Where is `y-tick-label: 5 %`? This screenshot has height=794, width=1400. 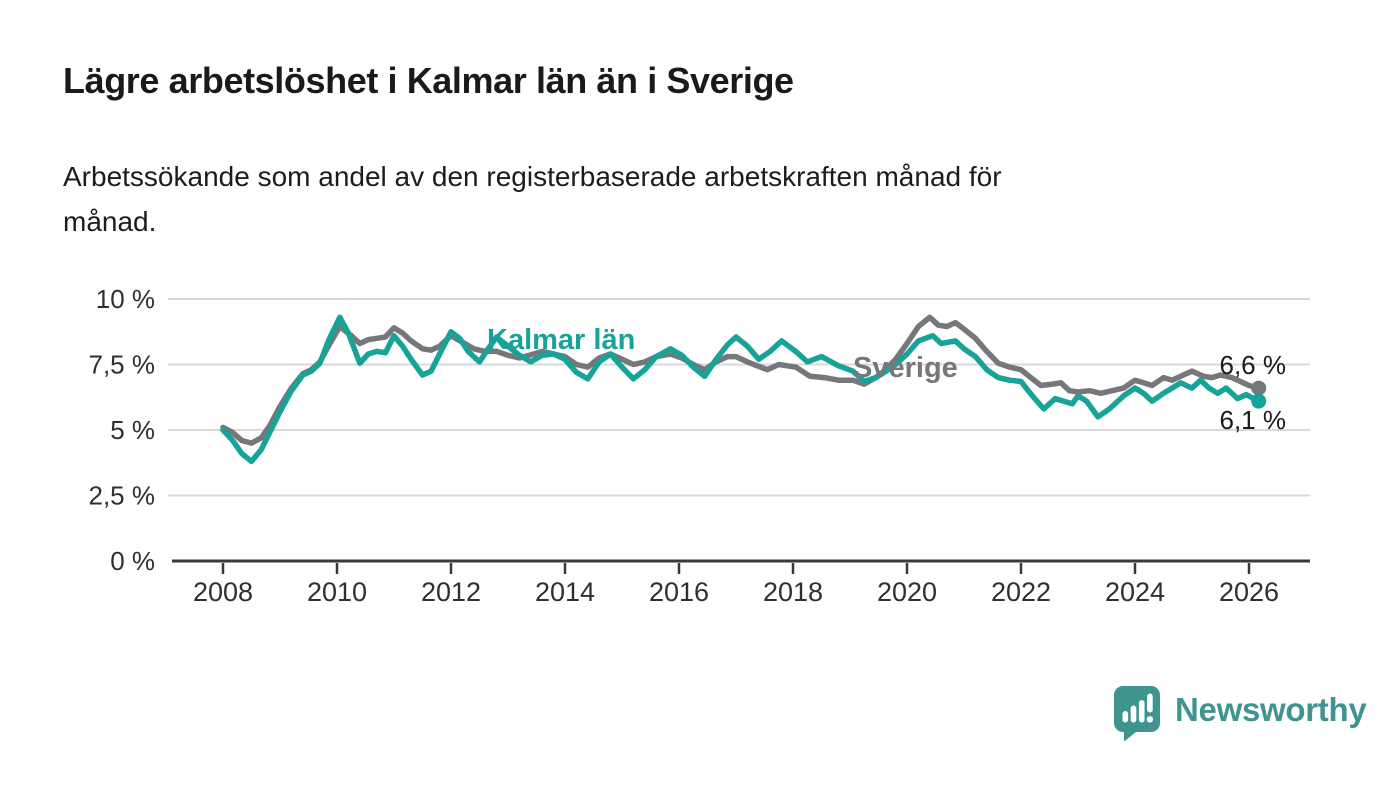 y-tick-label: 5 % is located at coordinates (132, 430).